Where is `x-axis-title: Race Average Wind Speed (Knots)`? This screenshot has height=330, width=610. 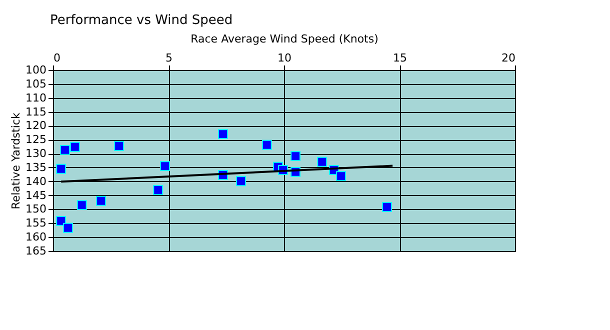 x-axis-title: Race Average Wind Speed (Knots) is located at coordinates (284, 39).